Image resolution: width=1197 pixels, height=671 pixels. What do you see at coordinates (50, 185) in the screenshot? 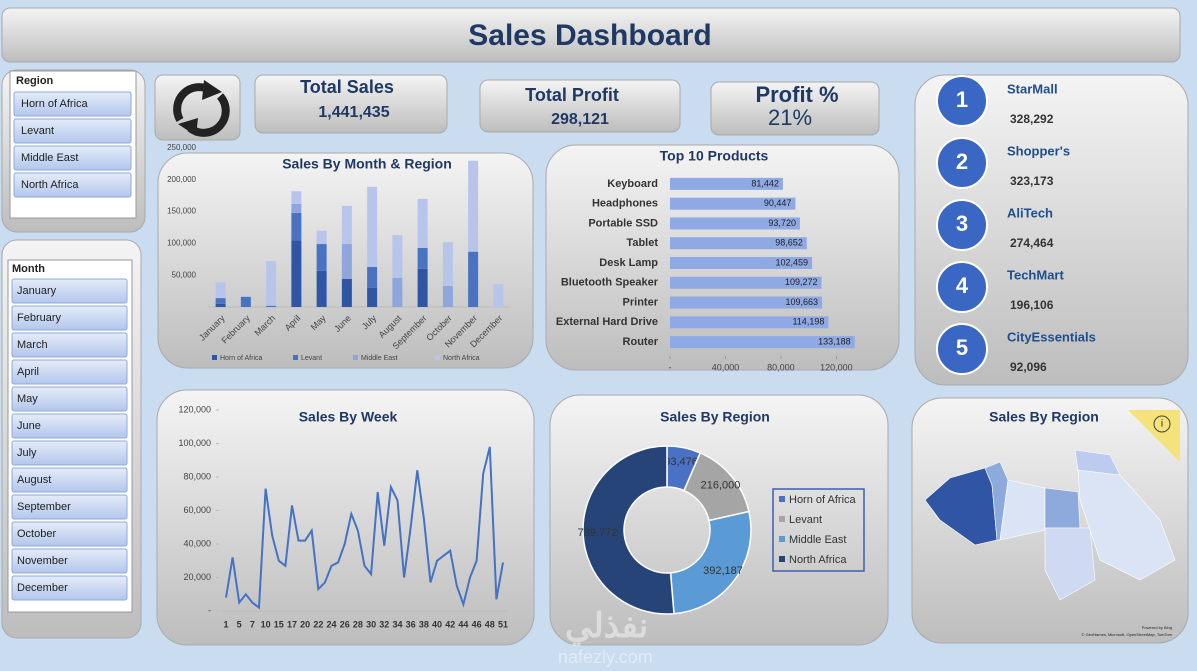
I see `slicer-item-label: North Africa` at bounding box center [50, 185].